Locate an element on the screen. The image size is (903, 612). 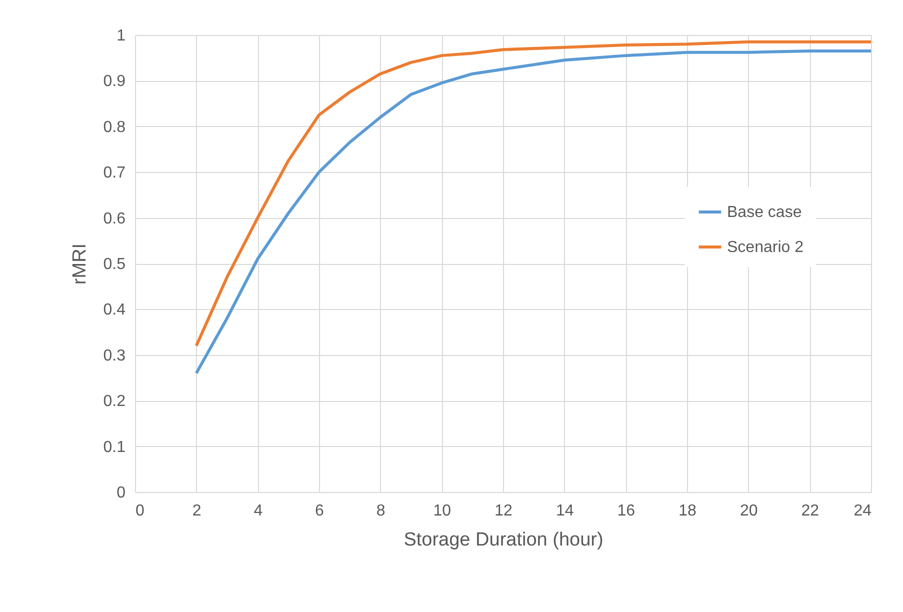
x-tick-label: 14 is located at coordinates (565, 511).